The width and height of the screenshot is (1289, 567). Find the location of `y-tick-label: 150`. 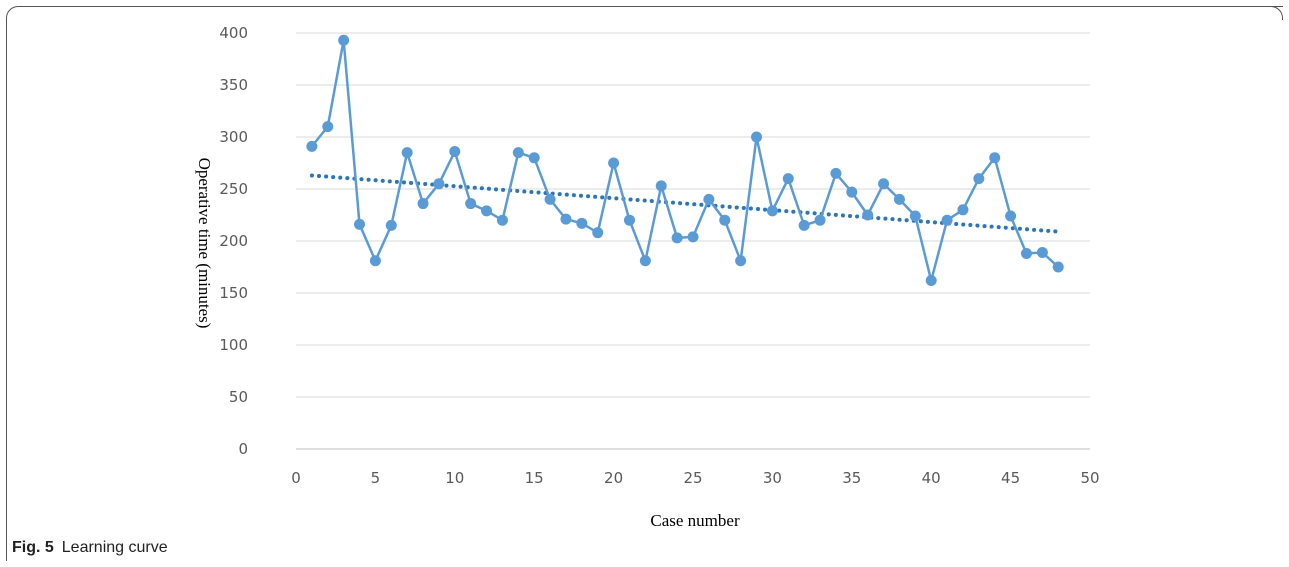

y-tick-label: 150 is located at coordinates (233, 293).